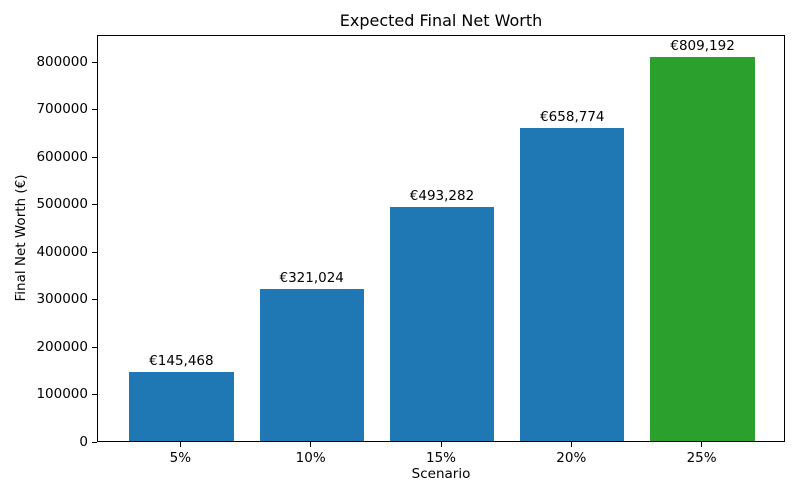 Image resolution: width=800 pixels, height=500 pixels. Describe the element at coordinates (441, 20) in the screenshot. I see `chart-title: Expected Final Net Worth` at that location.